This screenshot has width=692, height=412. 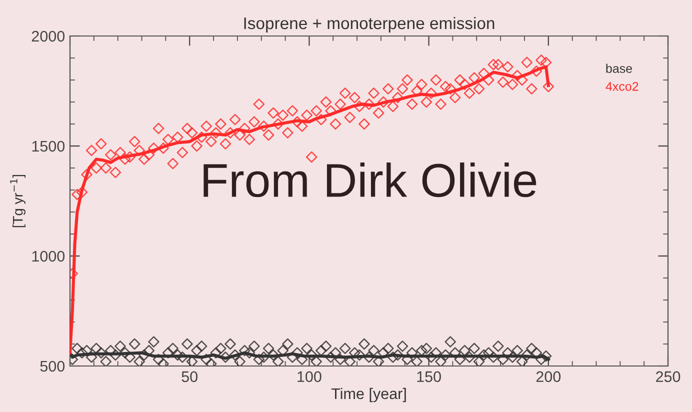 I want to click on y-tick-label: 1000, so click(x=48, y=256).